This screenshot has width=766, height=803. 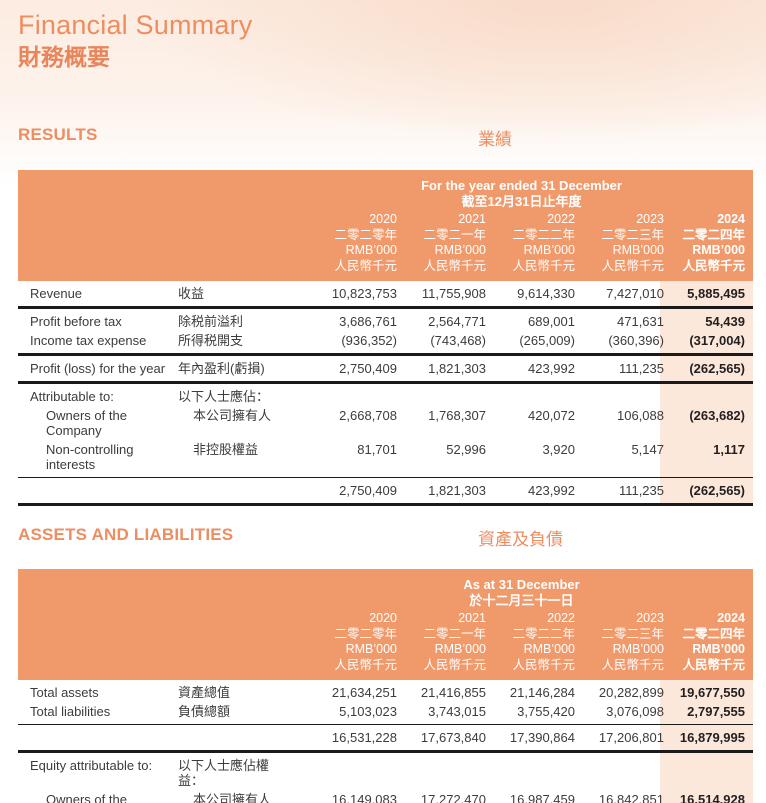 I want to click on page-title-en: Financial Summary, so click(x=135, y=25).